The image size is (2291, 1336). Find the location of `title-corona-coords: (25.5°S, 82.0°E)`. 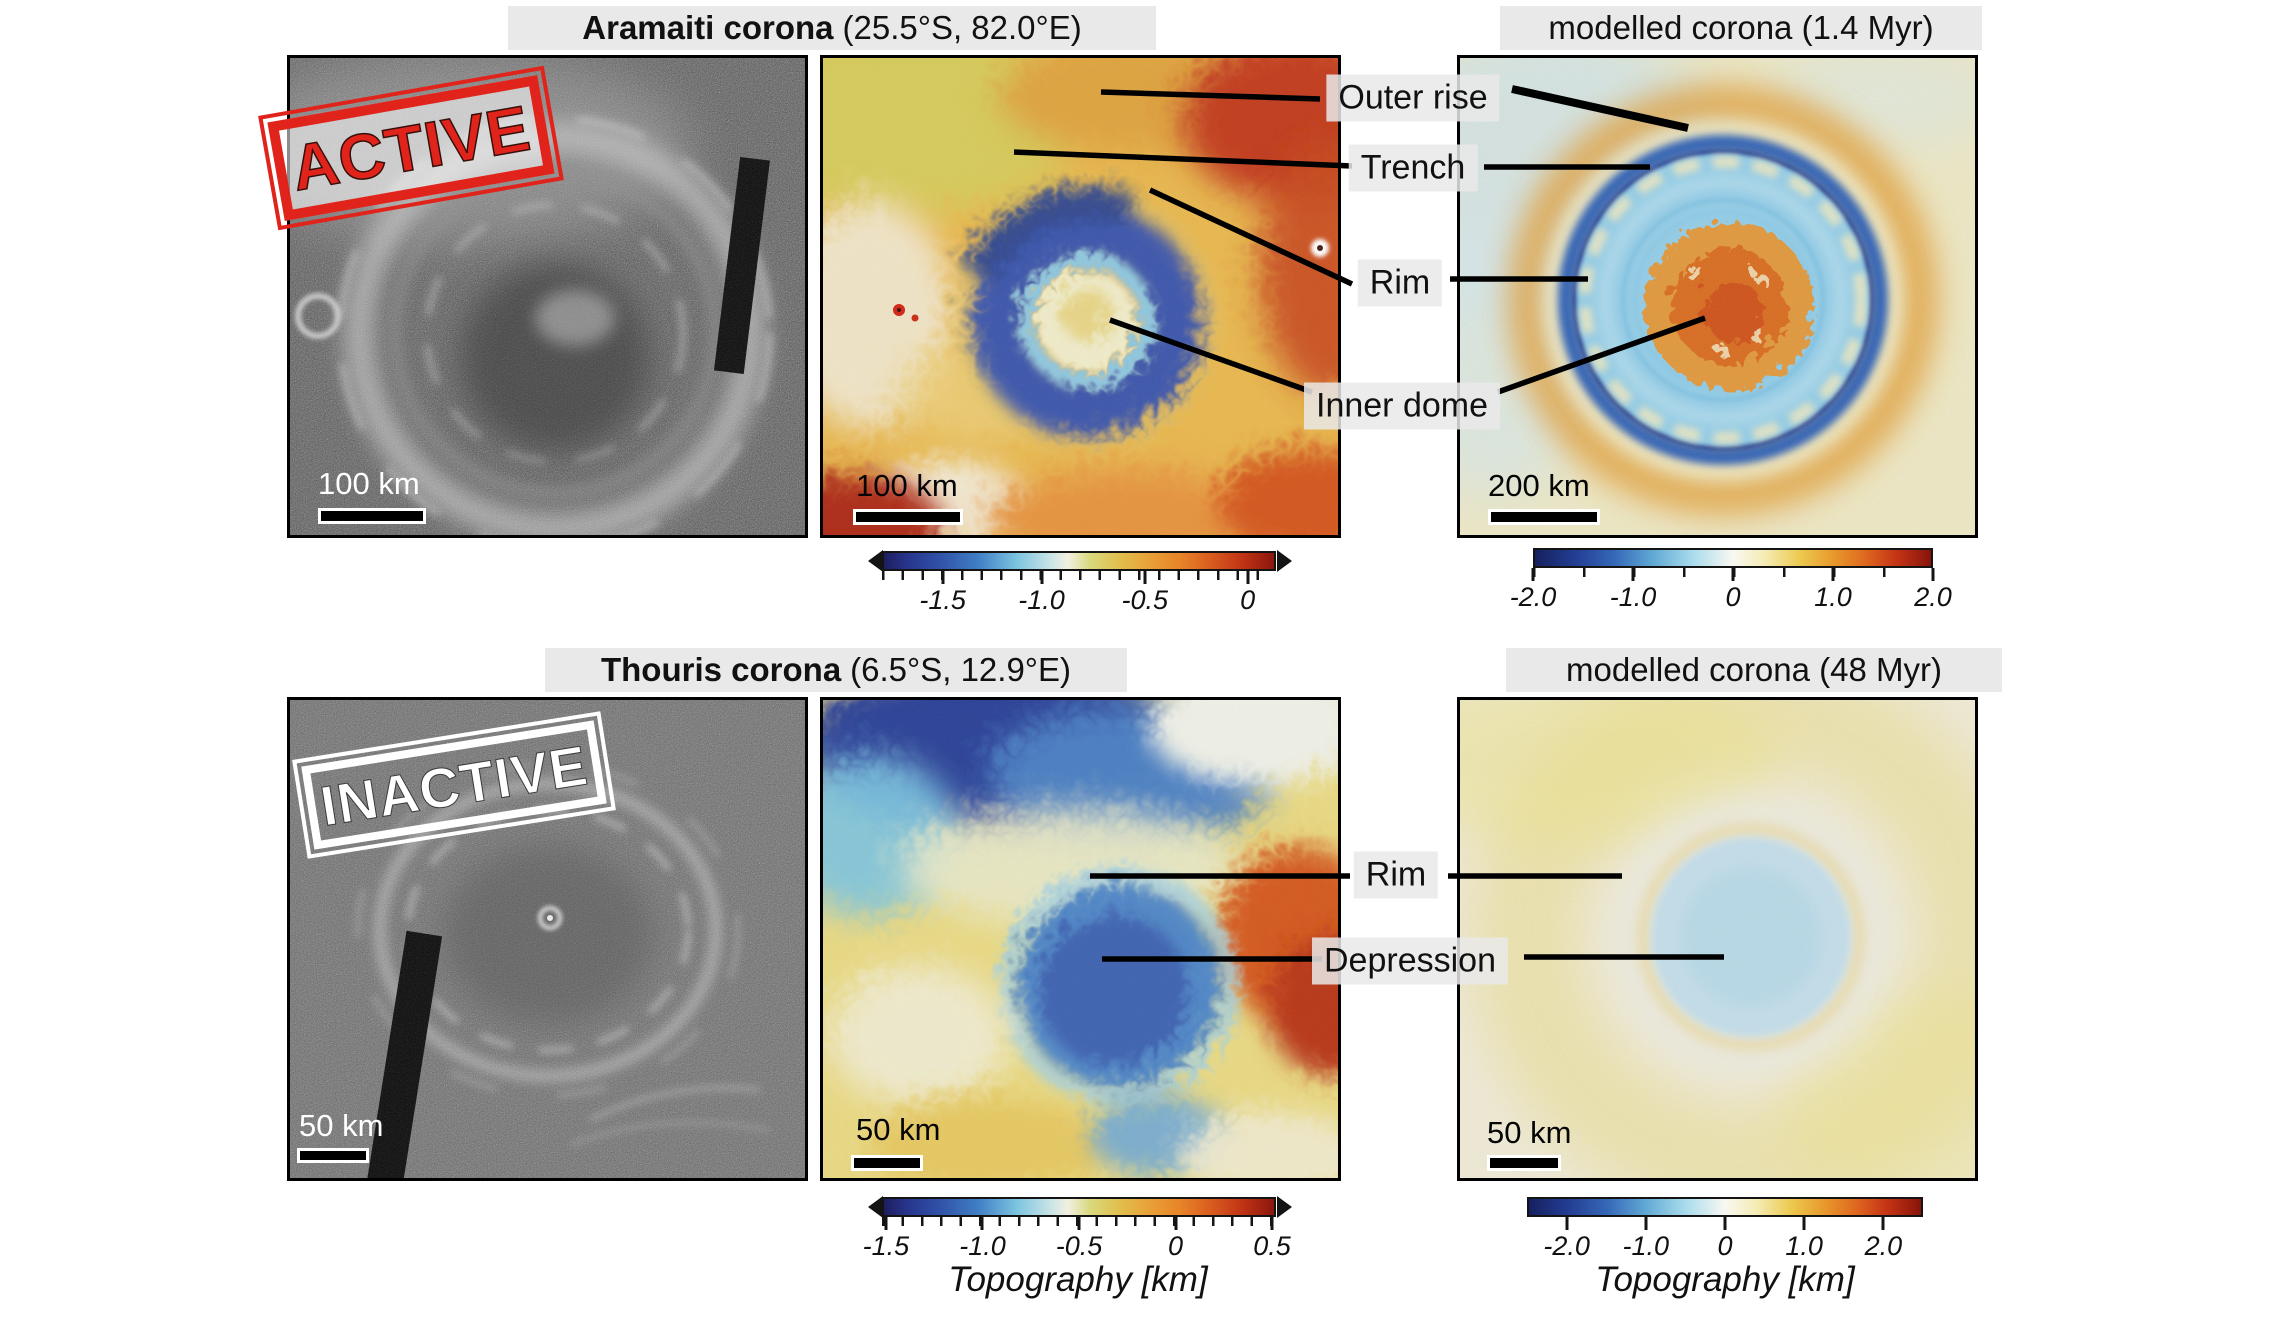

title-corona-coords: (25.5°S, 82.0°E) is located at coordinates (962, 27).